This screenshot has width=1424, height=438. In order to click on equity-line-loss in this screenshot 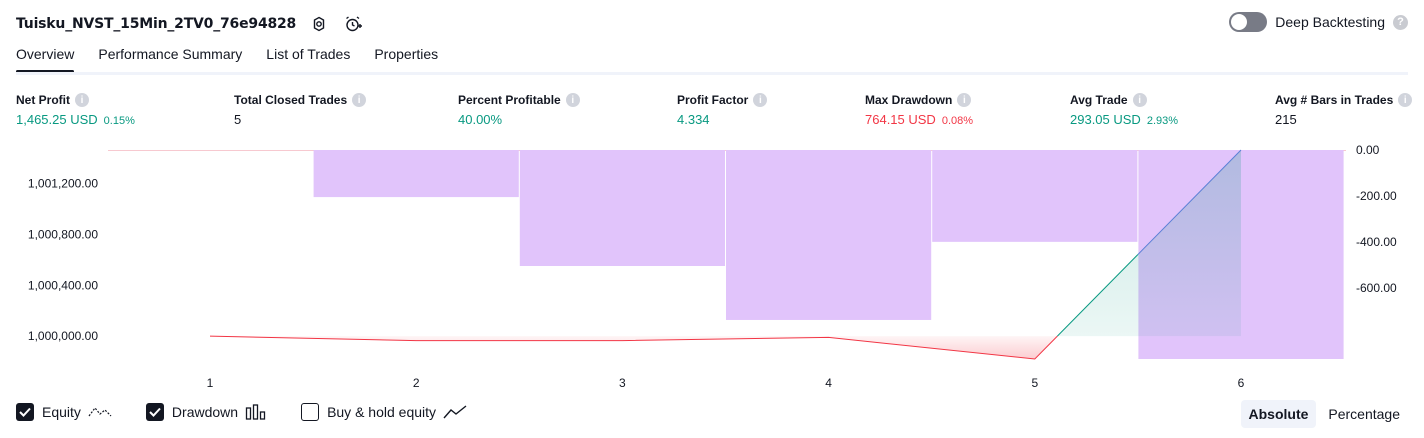, I will do `click(633, 347)`.